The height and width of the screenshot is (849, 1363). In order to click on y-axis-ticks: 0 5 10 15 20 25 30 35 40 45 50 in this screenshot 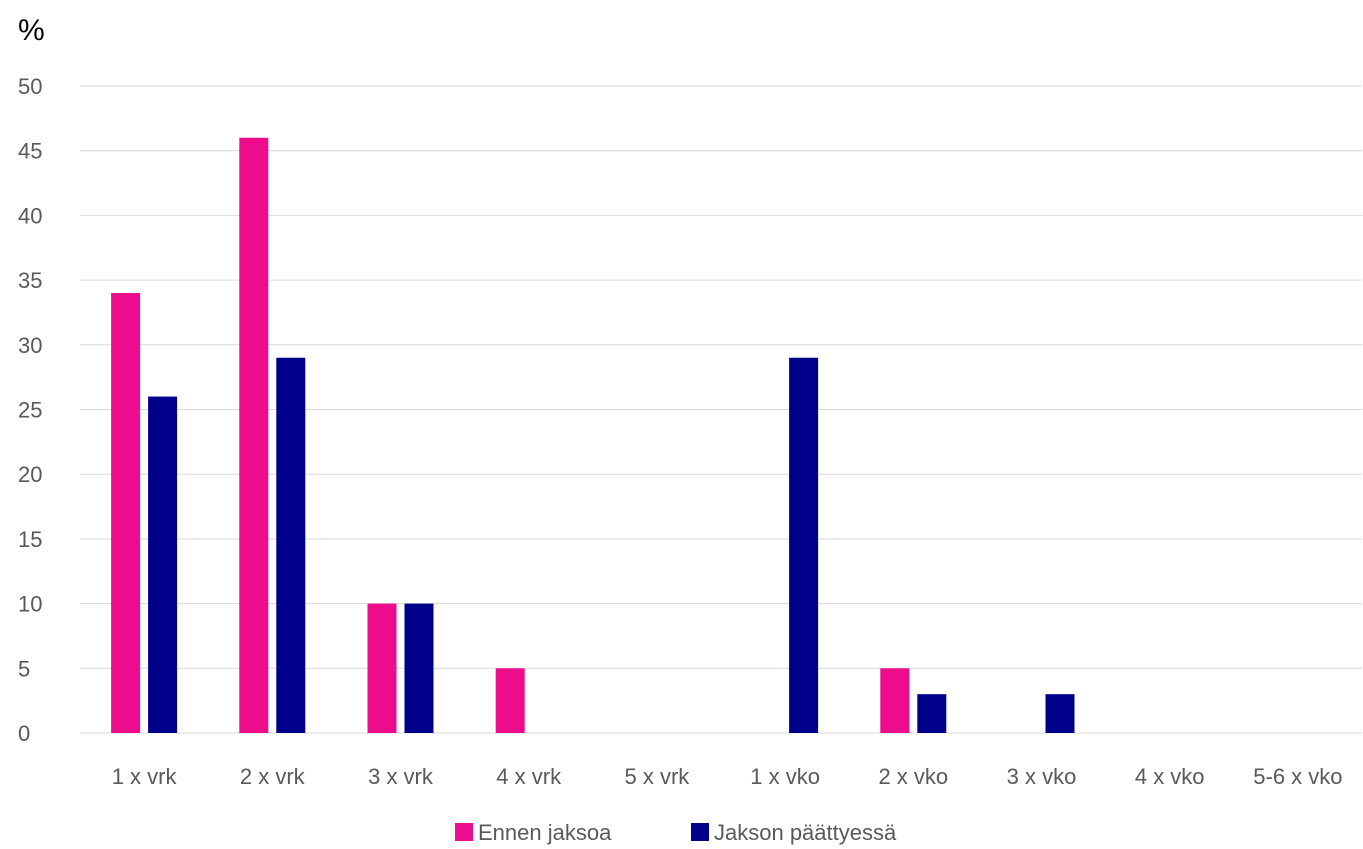, I will do `click(30, 410)`.